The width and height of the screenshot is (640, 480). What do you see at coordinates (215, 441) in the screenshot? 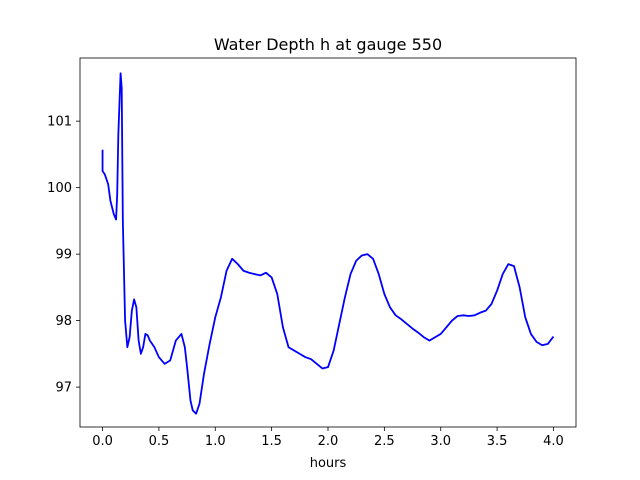
I see `x-tick-label: 1.0` at bounding box center [215, 441].